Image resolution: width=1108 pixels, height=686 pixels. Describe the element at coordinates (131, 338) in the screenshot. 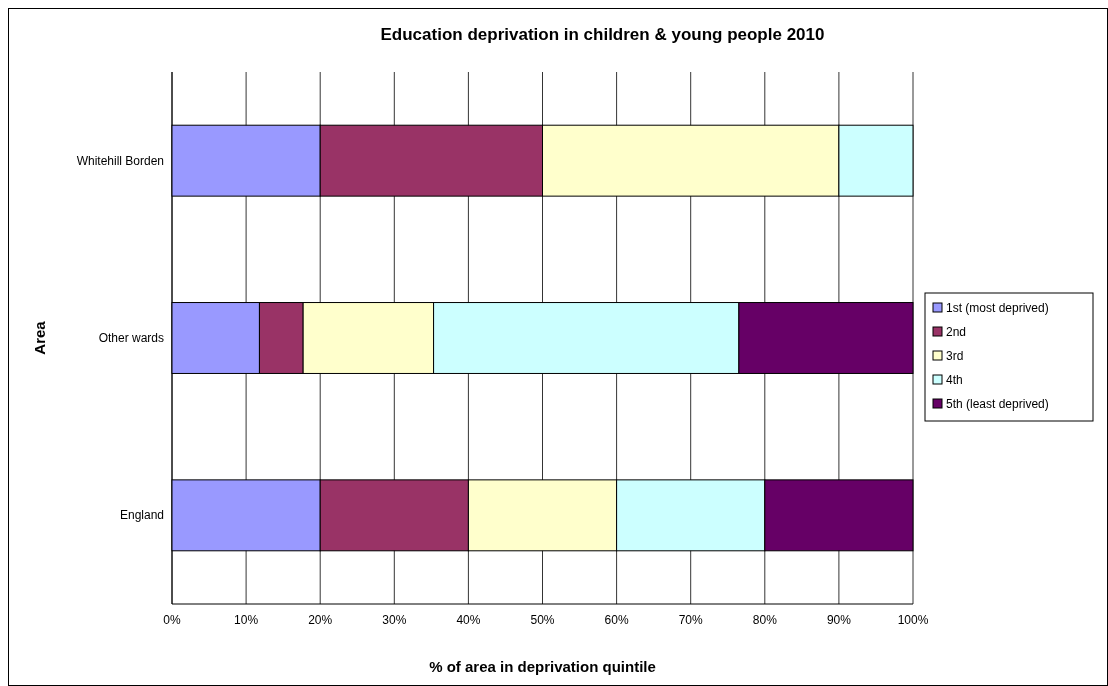

I see `y-tick-label: Other wards` at that location.